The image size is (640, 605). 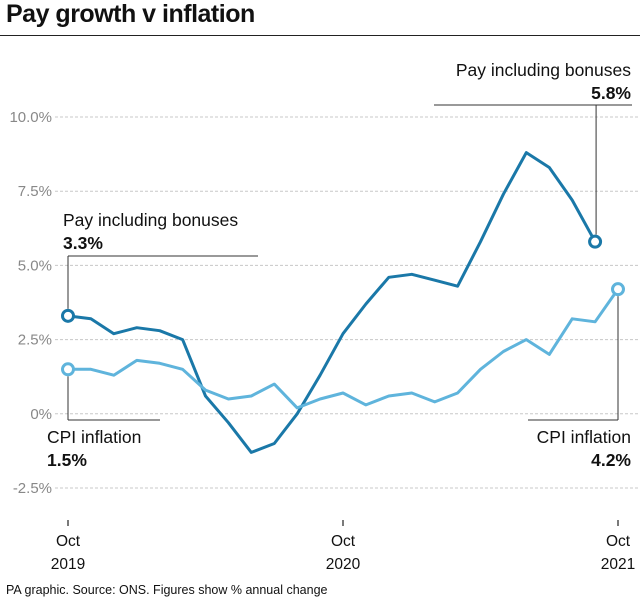 What do you see at coordinates (543, 70) in the screenshot?
I see `pay-end-label: Pay including bonuses` at bounding box center [543, 70].